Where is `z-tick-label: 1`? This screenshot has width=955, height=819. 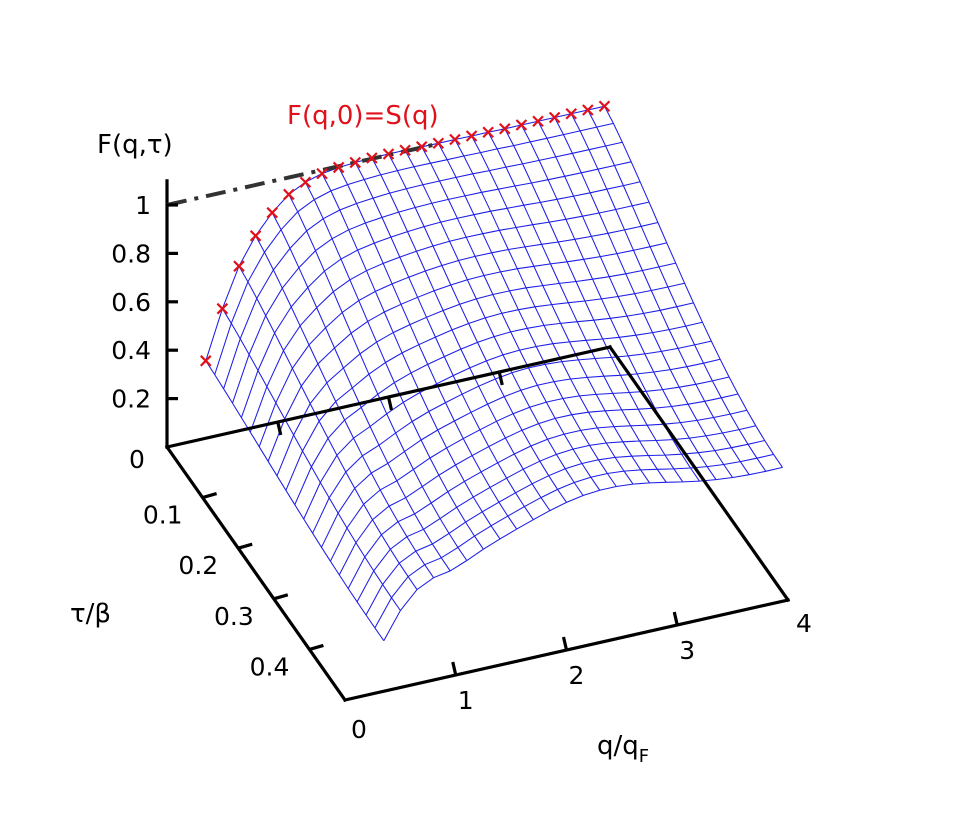
z-tick-label: 1 is located at coordinates (143, 205).